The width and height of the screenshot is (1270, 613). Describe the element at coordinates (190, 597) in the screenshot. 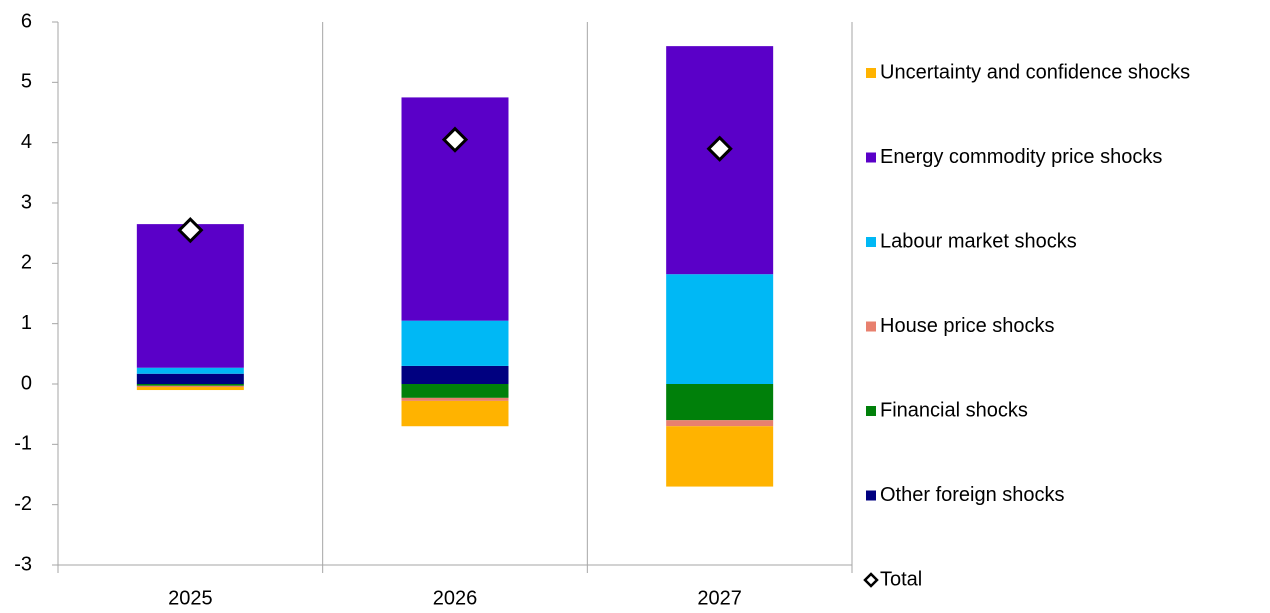

I see `x-tick-label: 2025` at that location.